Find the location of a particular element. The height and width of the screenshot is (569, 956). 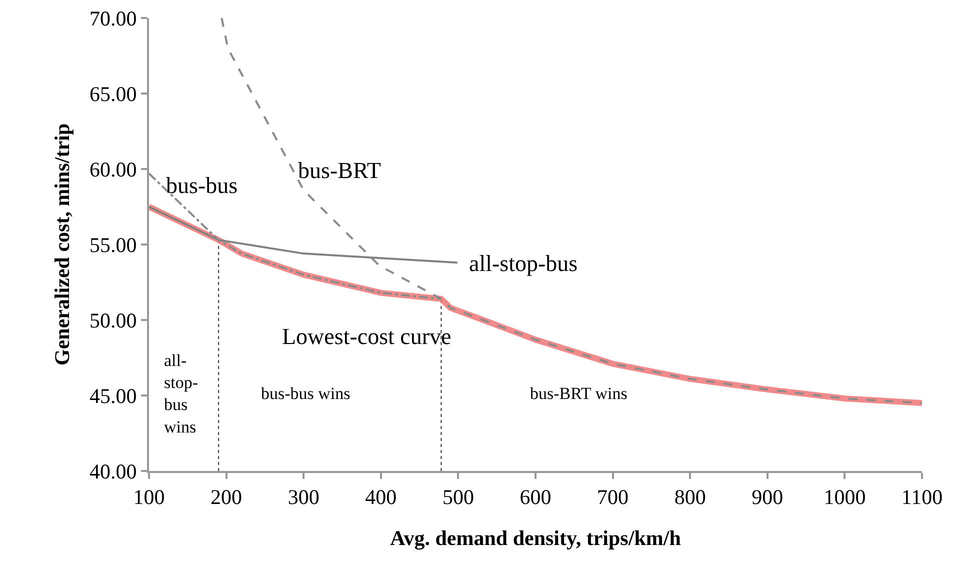

series-label: Lowest-cost curve is located at coordinates (367, 336).